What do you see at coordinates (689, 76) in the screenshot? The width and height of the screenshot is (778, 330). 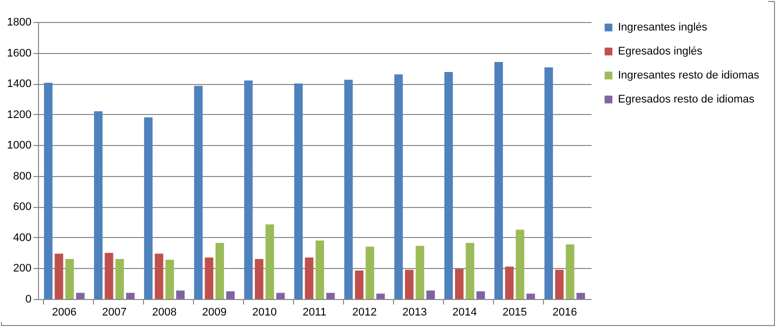 I see `legend-label: Ingresantes resto de idiomas` at bounding box center [689, 76].